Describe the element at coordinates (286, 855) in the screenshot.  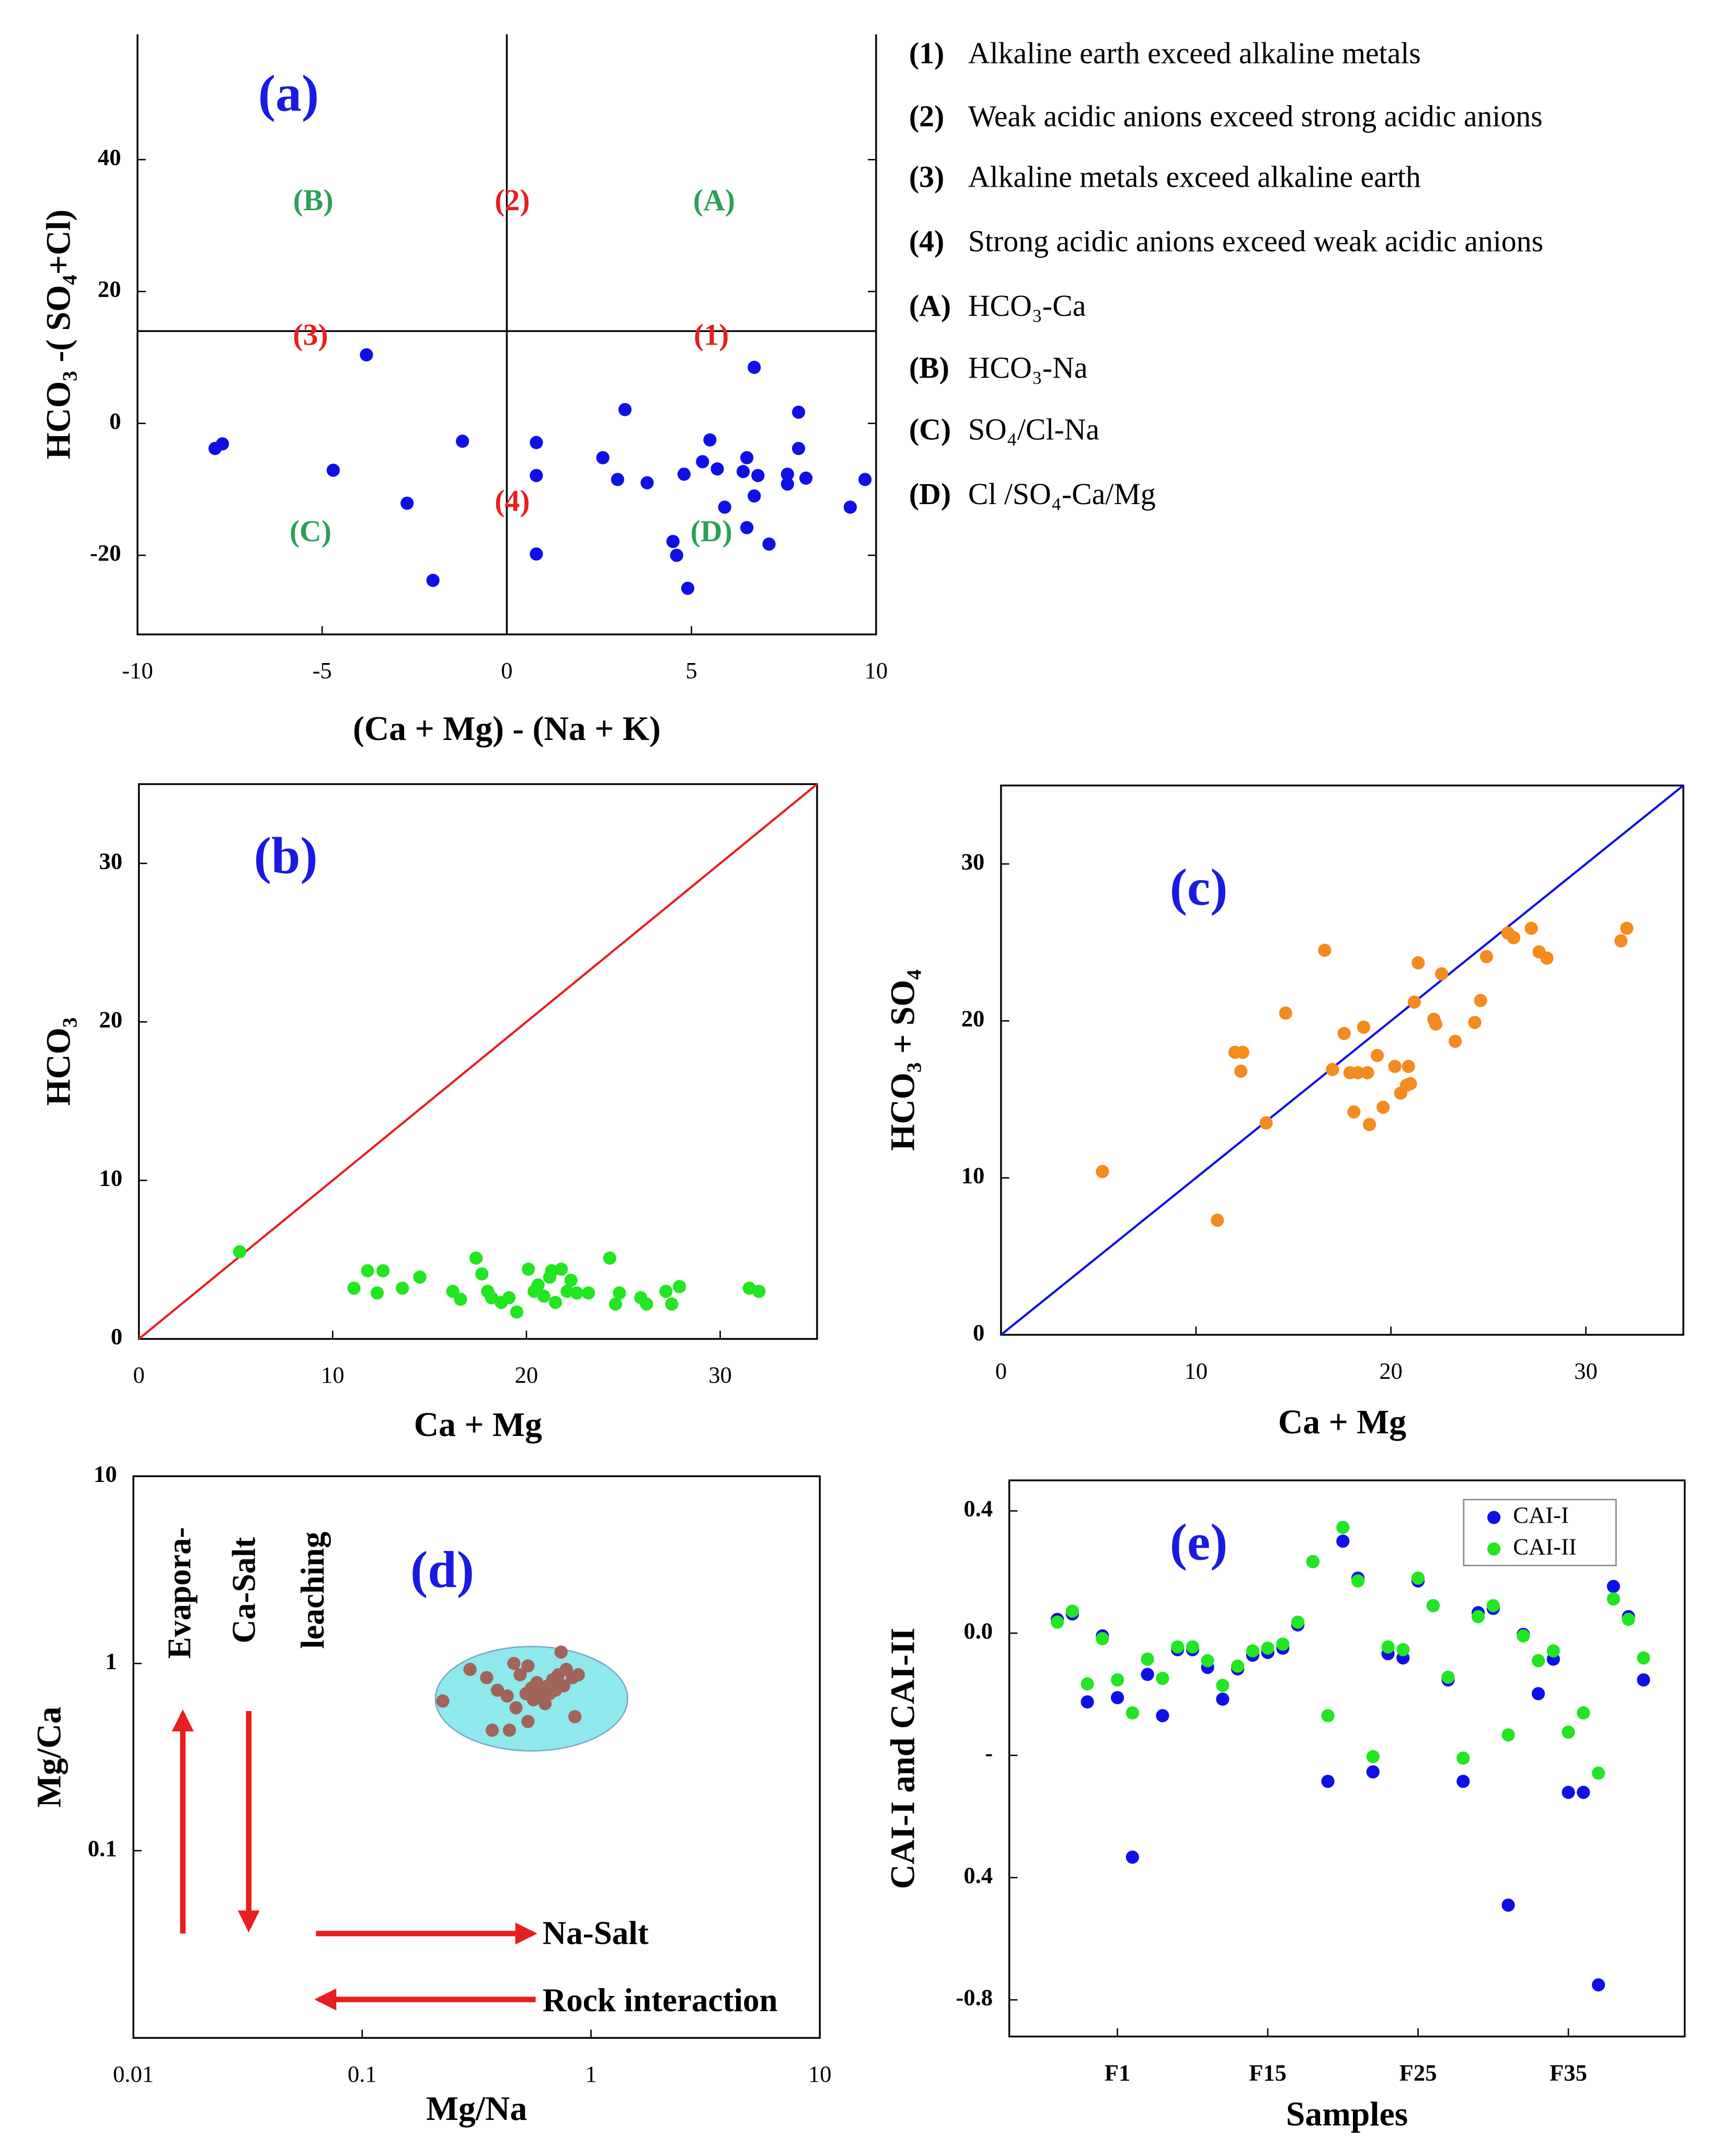
I see `panel-label: (b)` at that location.